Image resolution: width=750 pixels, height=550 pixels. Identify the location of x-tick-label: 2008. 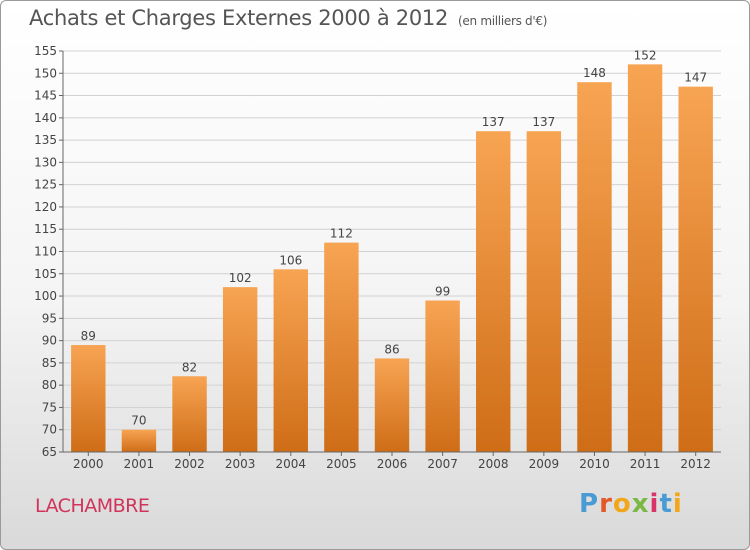
(493, 464).